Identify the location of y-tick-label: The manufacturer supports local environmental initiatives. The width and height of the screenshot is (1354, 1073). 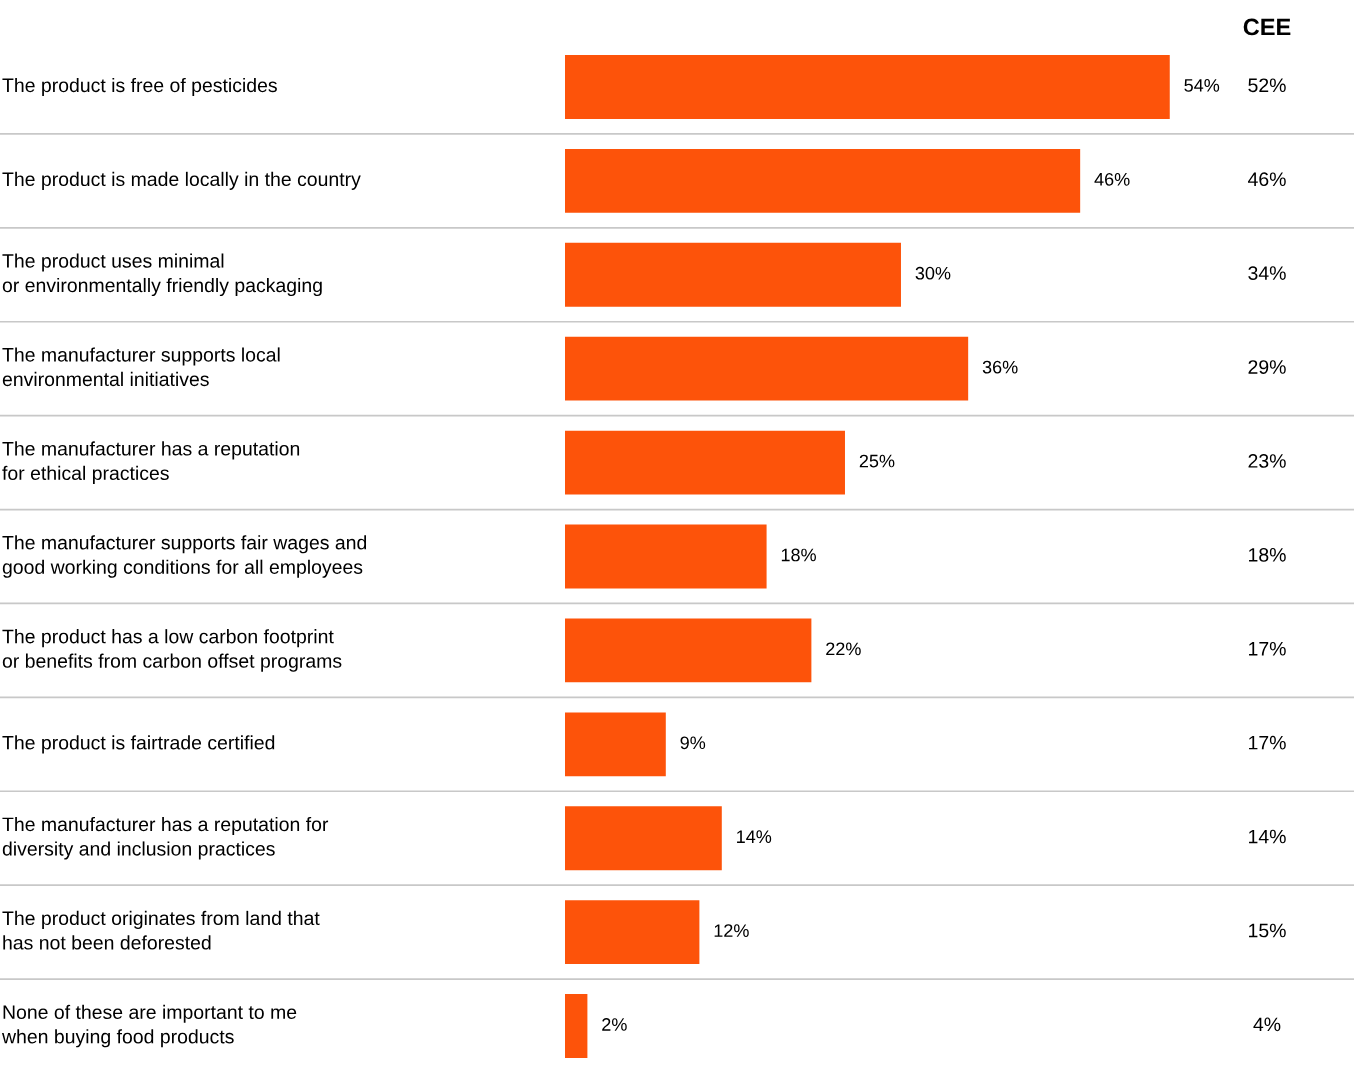
(141, 367).